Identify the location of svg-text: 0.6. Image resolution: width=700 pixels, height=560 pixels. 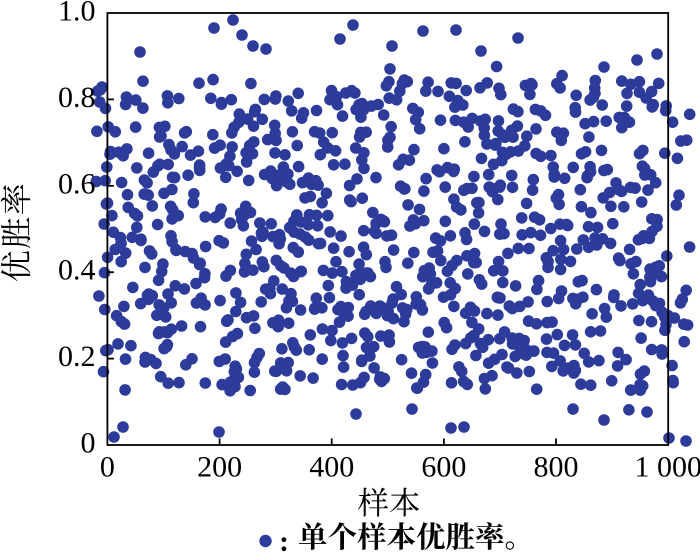
(77, 183).